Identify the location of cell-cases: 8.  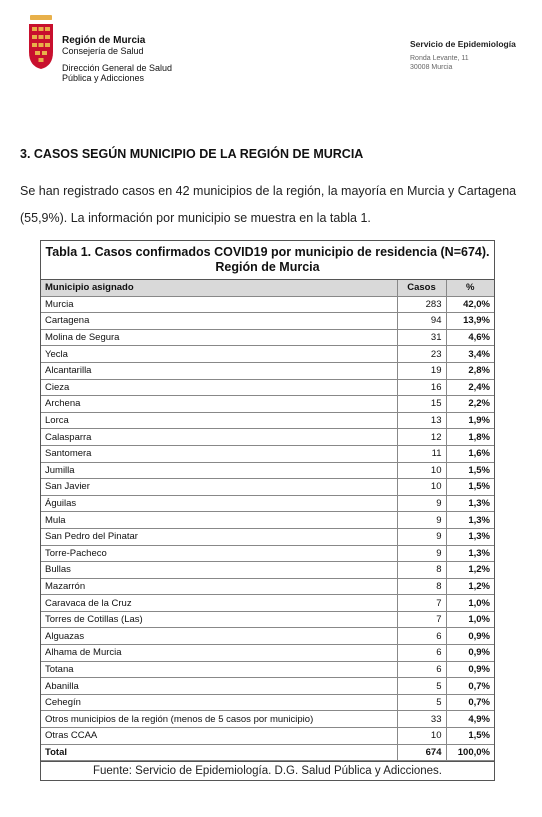
(421, 586).